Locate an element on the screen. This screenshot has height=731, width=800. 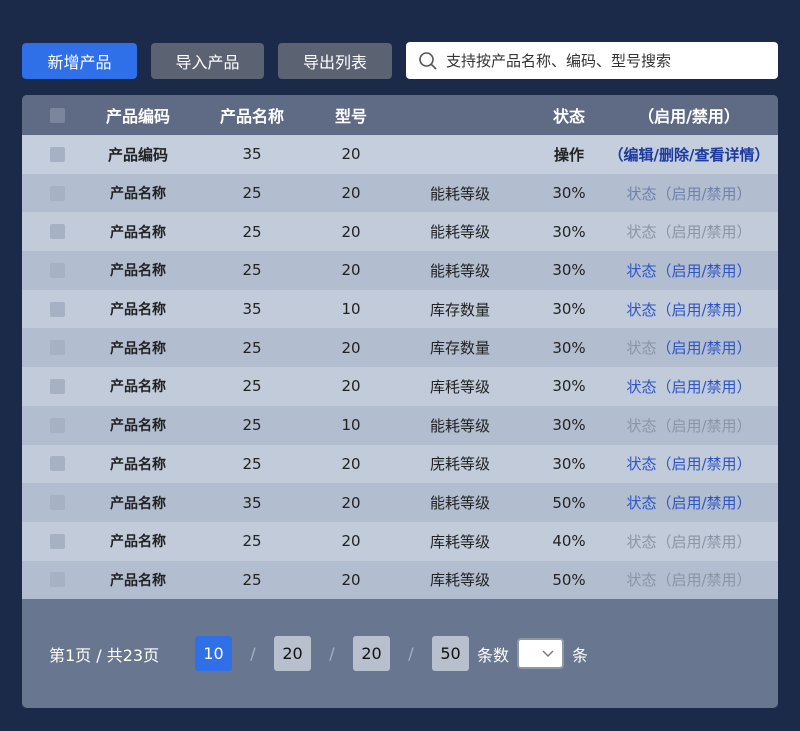
page-size-select is located at coordinates (541, 653).